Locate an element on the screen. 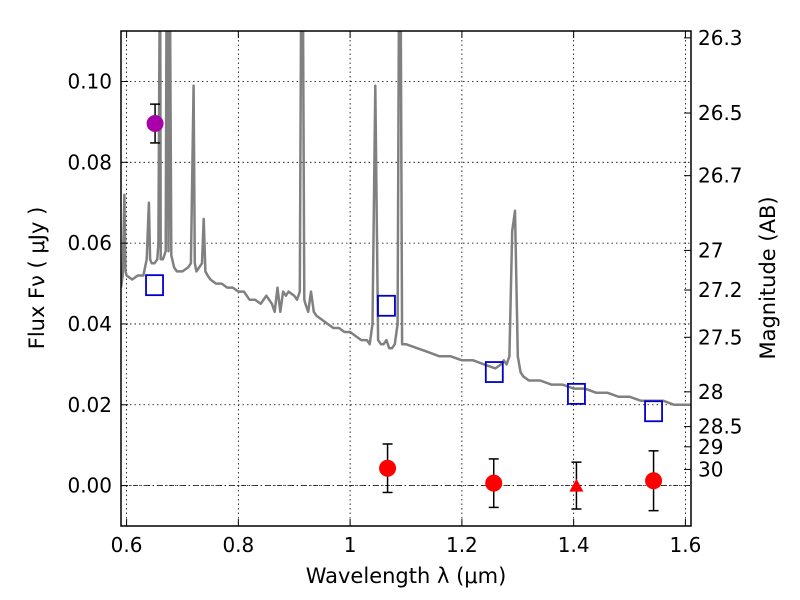  x-tick-label-2: 1 is located at coordinates (350, 545).